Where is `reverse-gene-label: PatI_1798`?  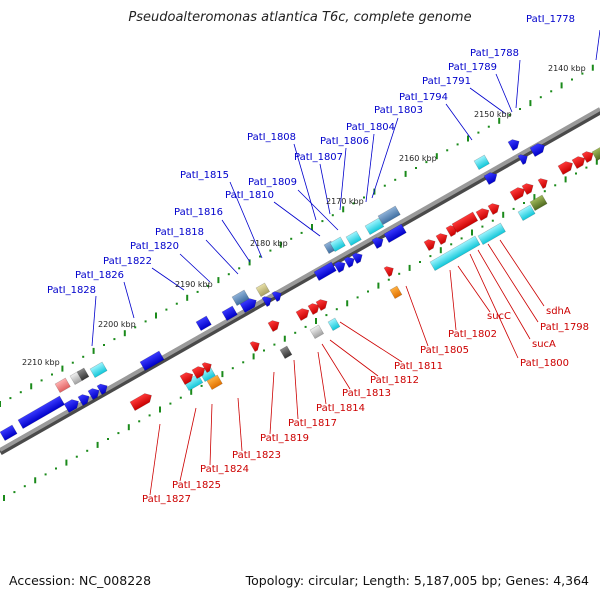 reverse-gene-label: PatI_1798 is located at coordinates (564, 327).